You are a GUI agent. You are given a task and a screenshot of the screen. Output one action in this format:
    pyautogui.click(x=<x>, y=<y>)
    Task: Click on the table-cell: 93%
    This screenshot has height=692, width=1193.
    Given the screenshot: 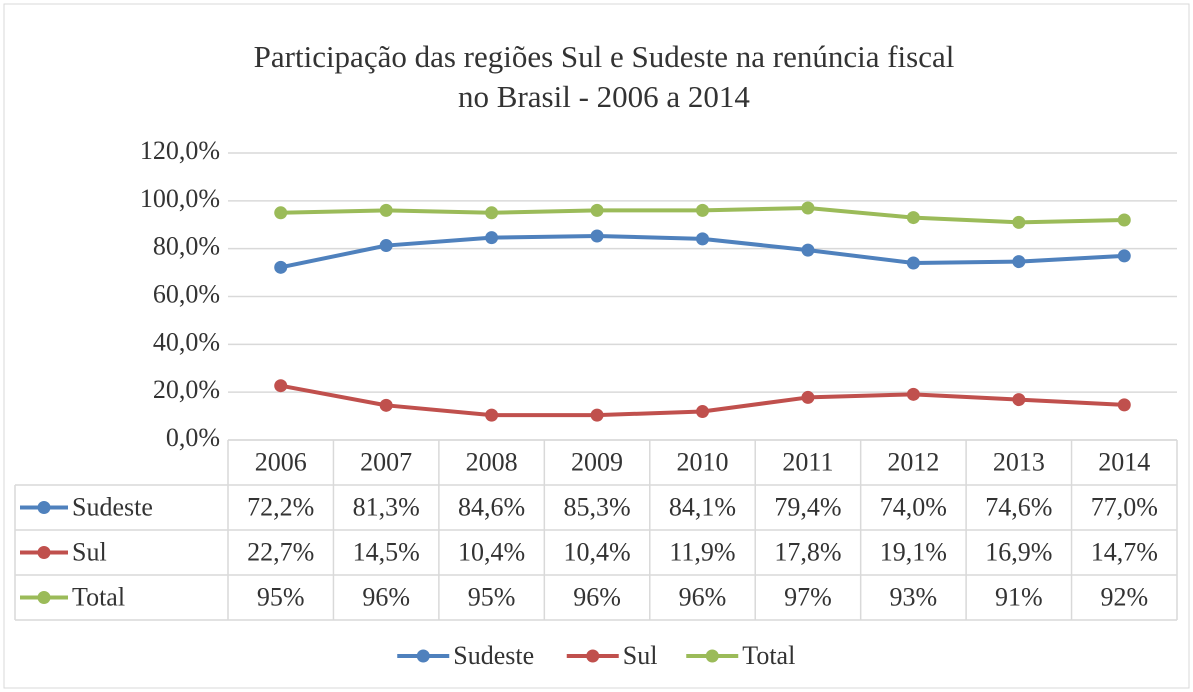 What is the action you would take?
    pyautogui.click(x=914, y=596)
    